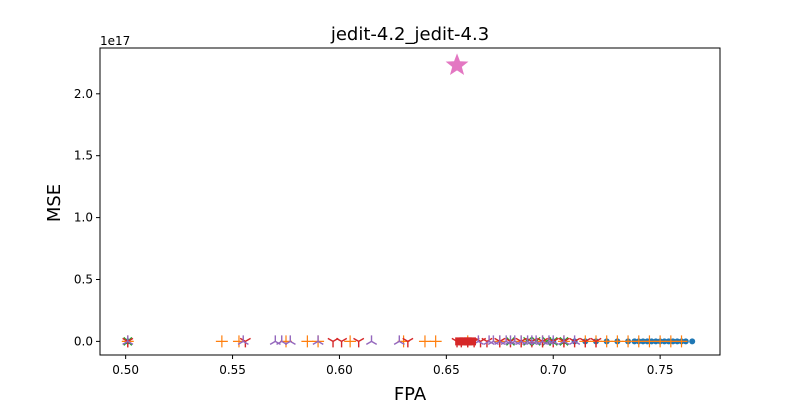  Describe the element at coordinates (83, 279) in the screenshot. I see `y-tick-label: 0.5` at that location.